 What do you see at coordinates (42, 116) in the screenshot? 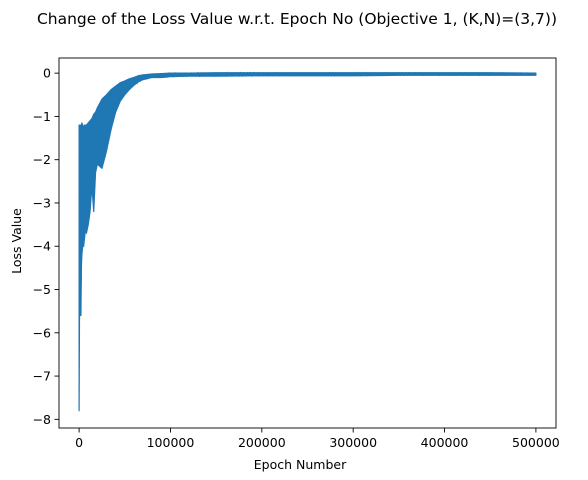
I see `y-tick-label: −1` at bounding box center [42, 116].